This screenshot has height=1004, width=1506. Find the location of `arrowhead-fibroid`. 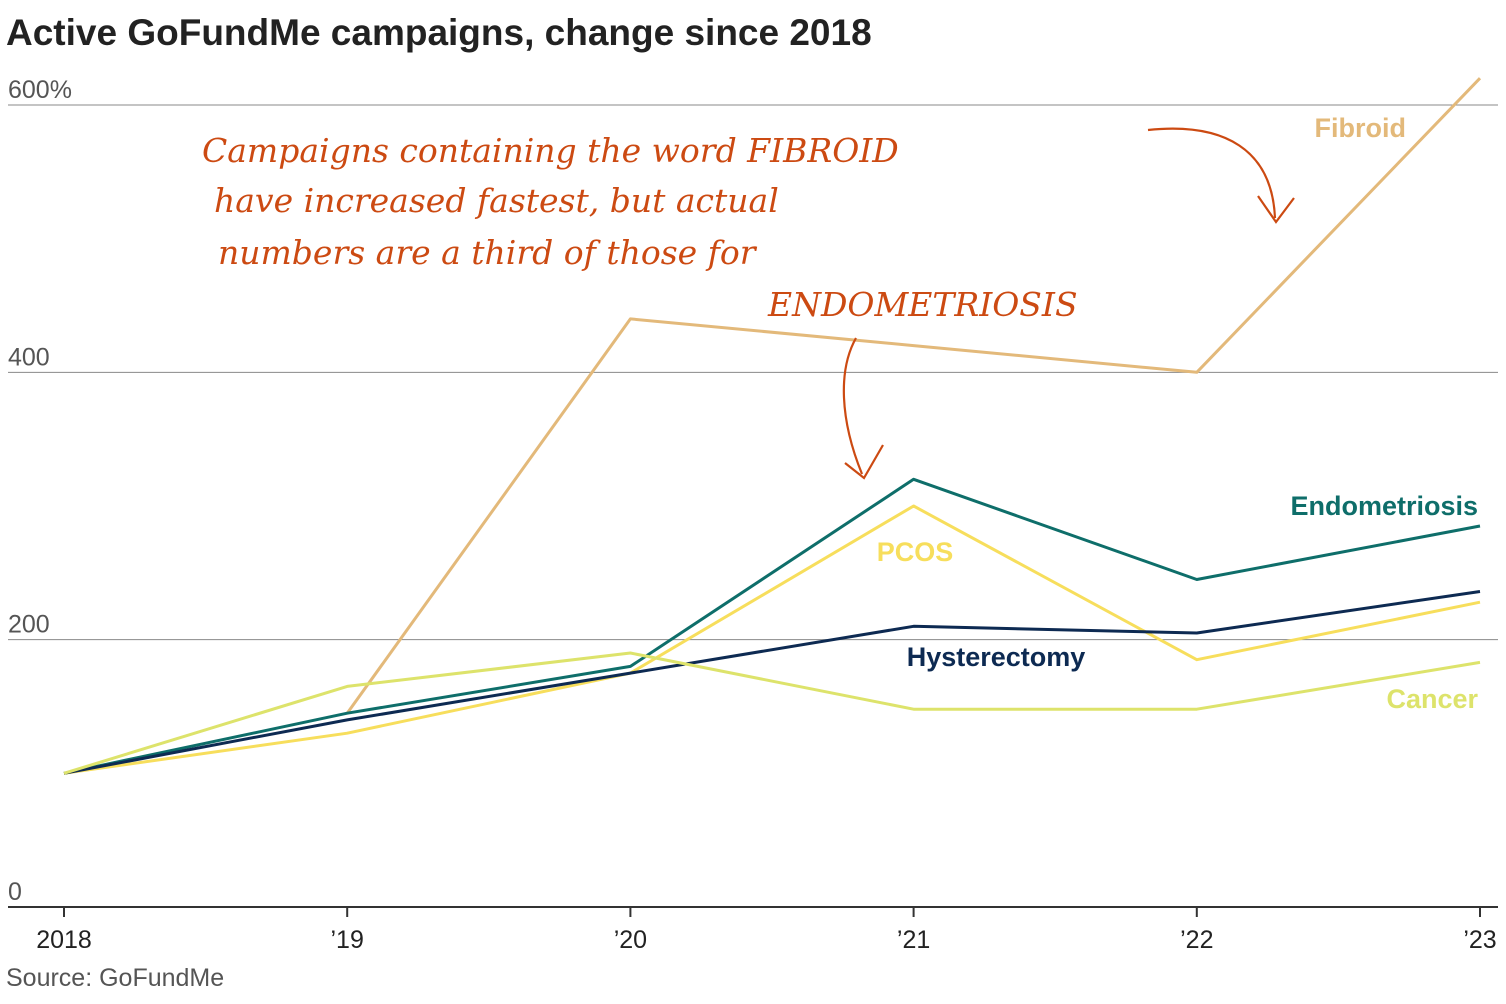

arrowhead-fibroid is located at coordinates (1276, 209).